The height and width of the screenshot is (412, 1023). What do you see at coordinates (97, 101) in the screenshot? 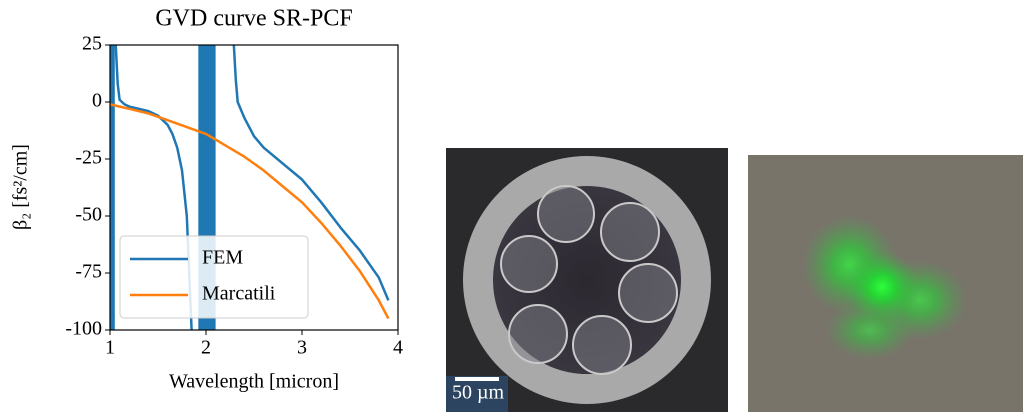
I see `y-tick-label: 0` at bounding box center [97, 101].